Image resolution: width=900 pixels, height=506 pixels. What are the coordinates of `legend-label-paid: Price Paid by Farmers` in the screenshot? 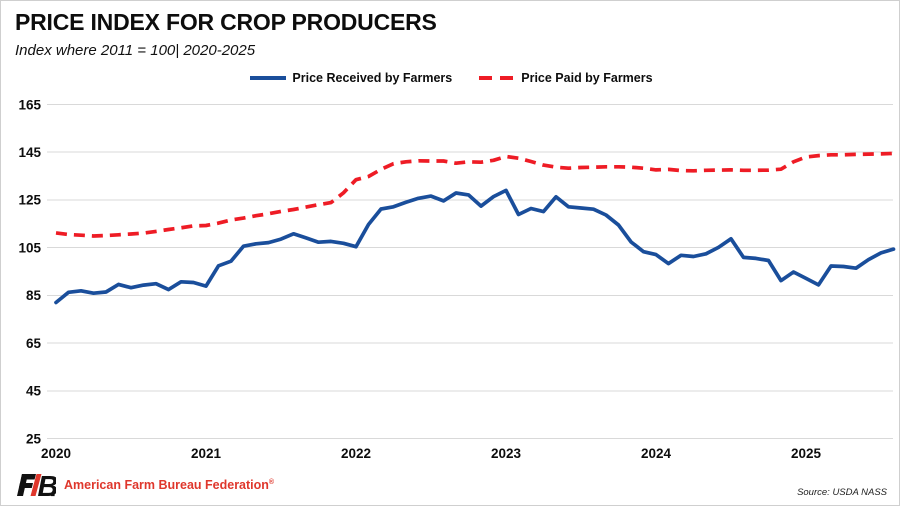 It's located at (587, 78).